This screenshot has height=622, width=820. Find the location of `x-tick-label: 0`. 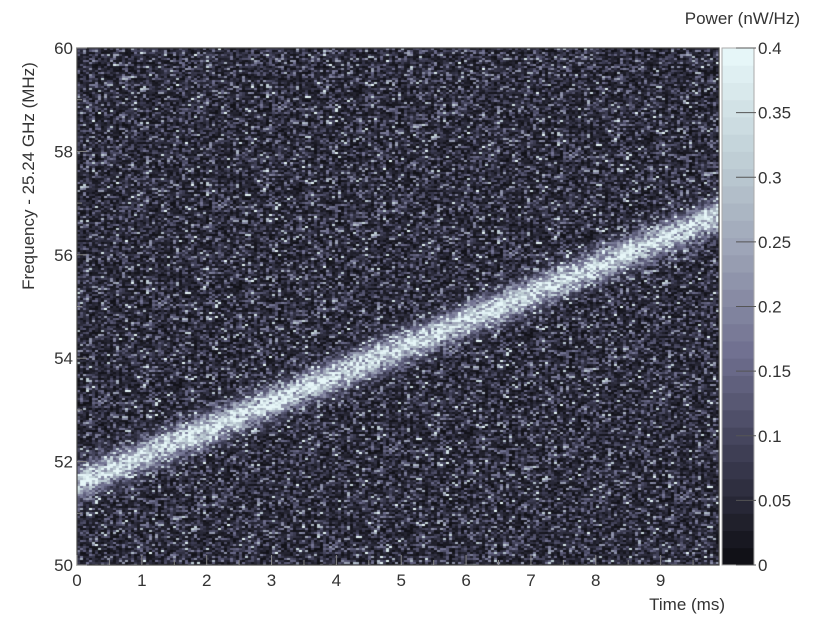

x-tick-label: 0 is located at coordinates (76, 580).